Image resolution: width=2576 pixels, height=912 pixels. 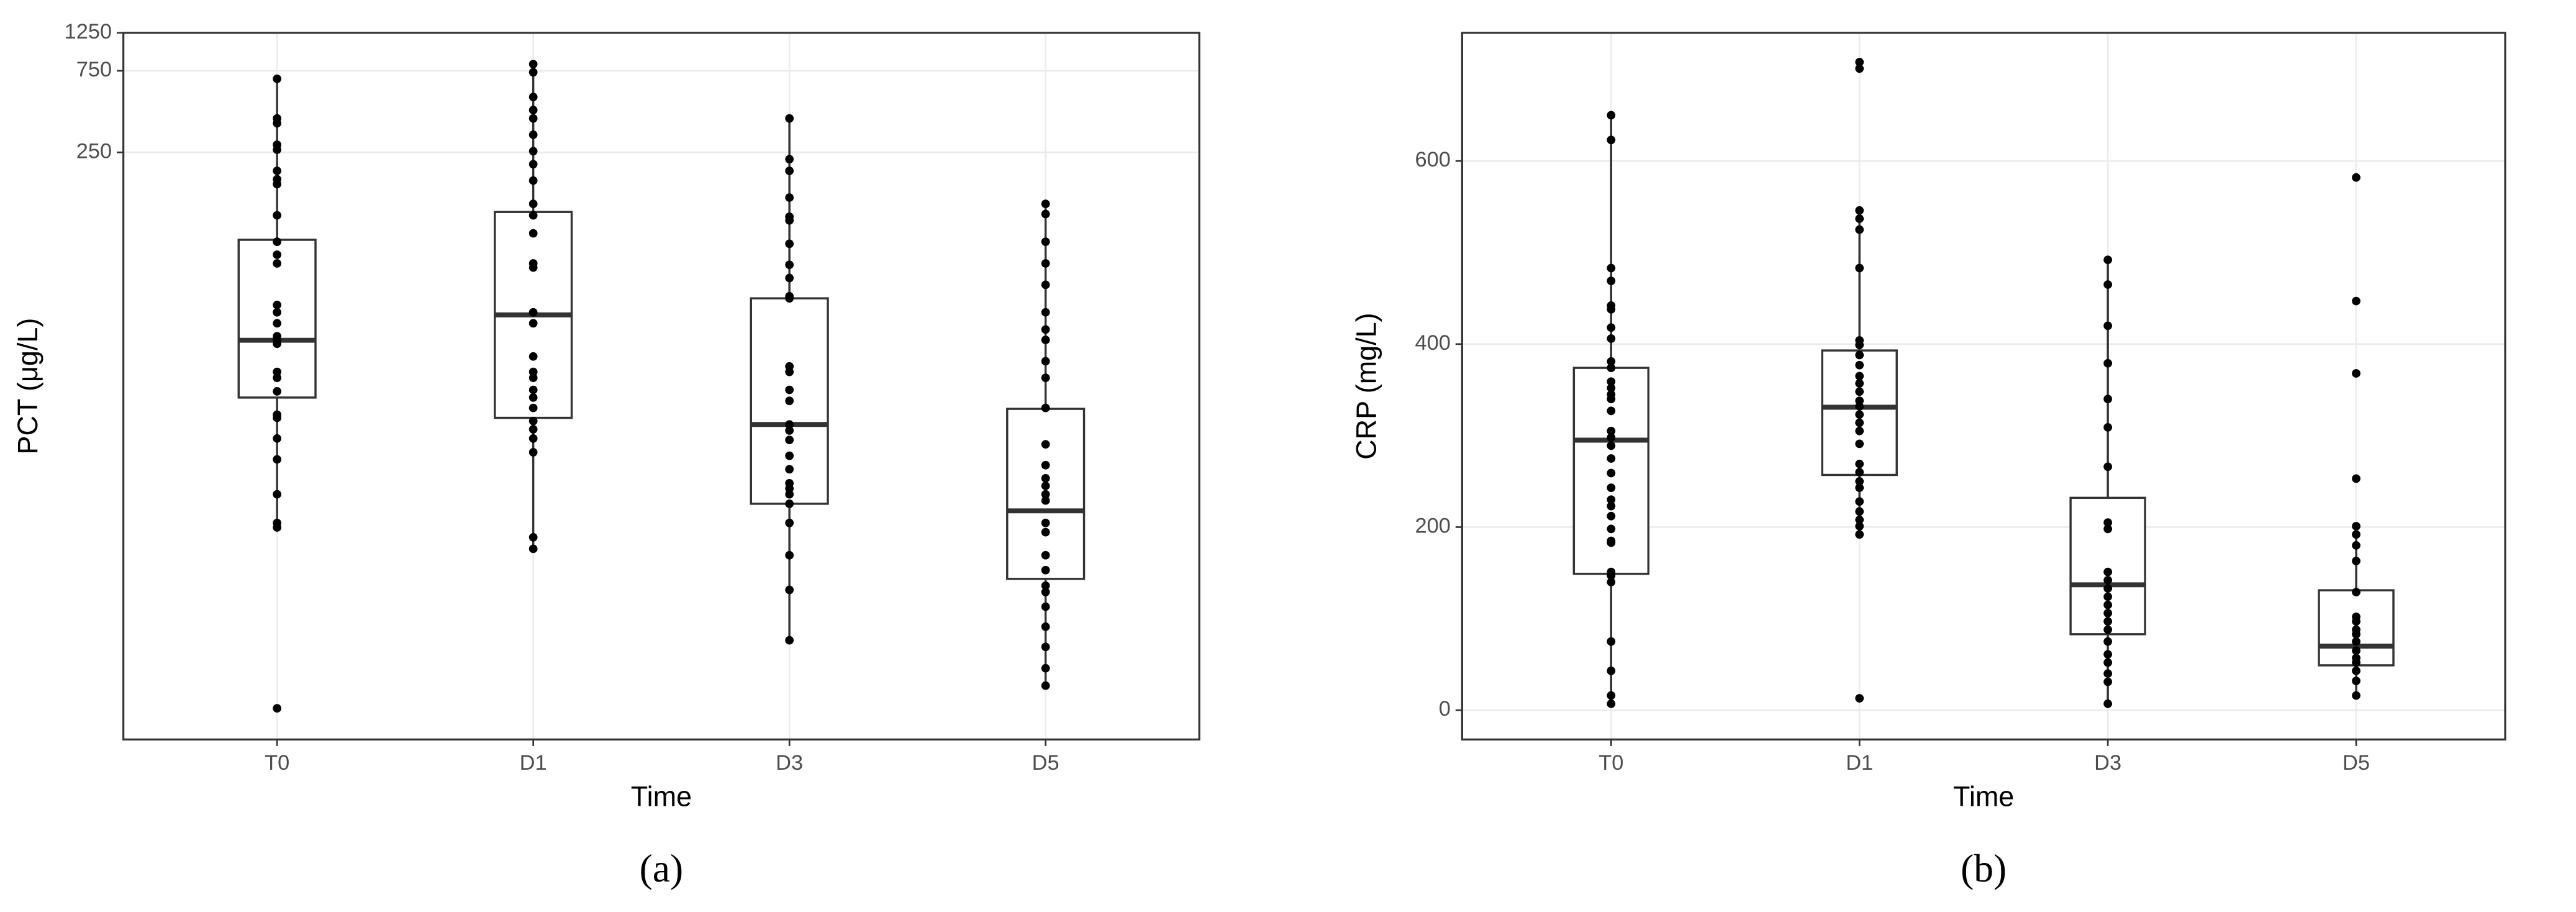 What do you see at coordinates (1433, 343) in the screenshot?
I see `y-tick-label: 400` at bounding box center [1433, 343].